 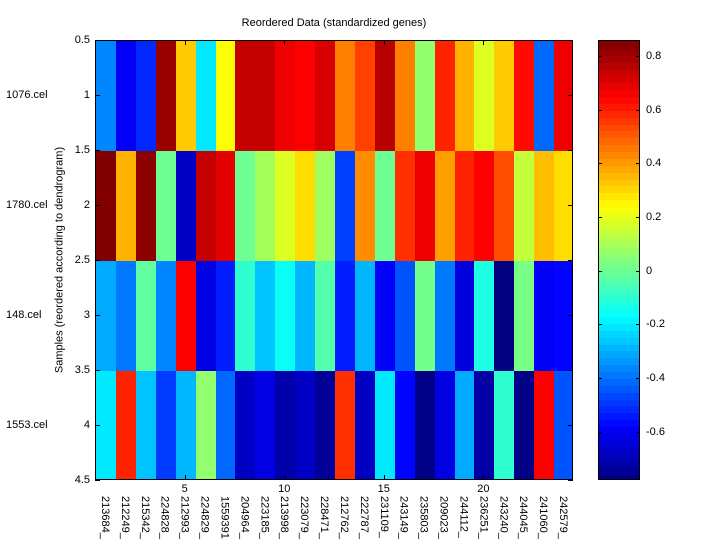 I want to click on x-tick-label: 5, so click(x=184, y=489).